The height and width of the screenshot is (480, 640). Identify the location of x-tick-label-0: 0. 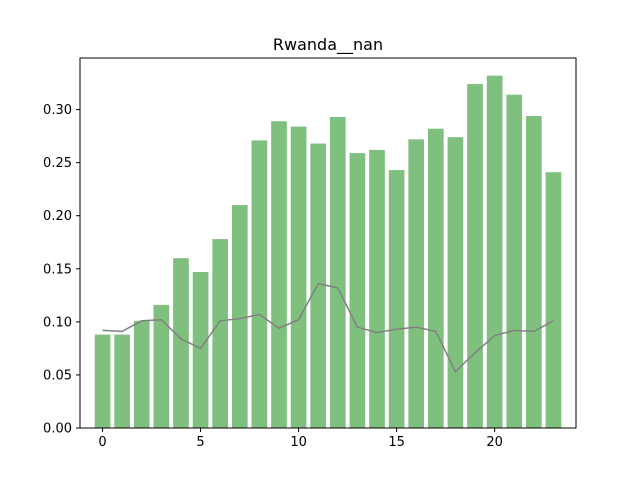
(102, 442).